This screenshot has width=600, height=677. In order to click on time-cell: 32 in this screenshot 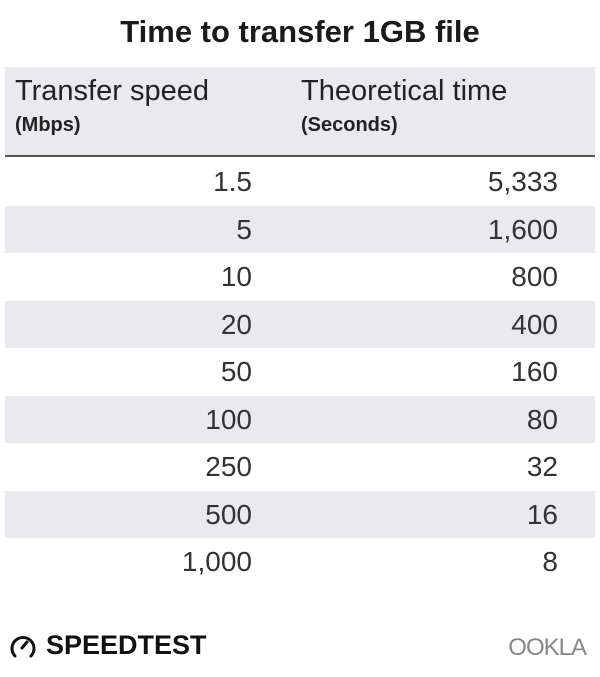, I will do `click(542, 466)`.